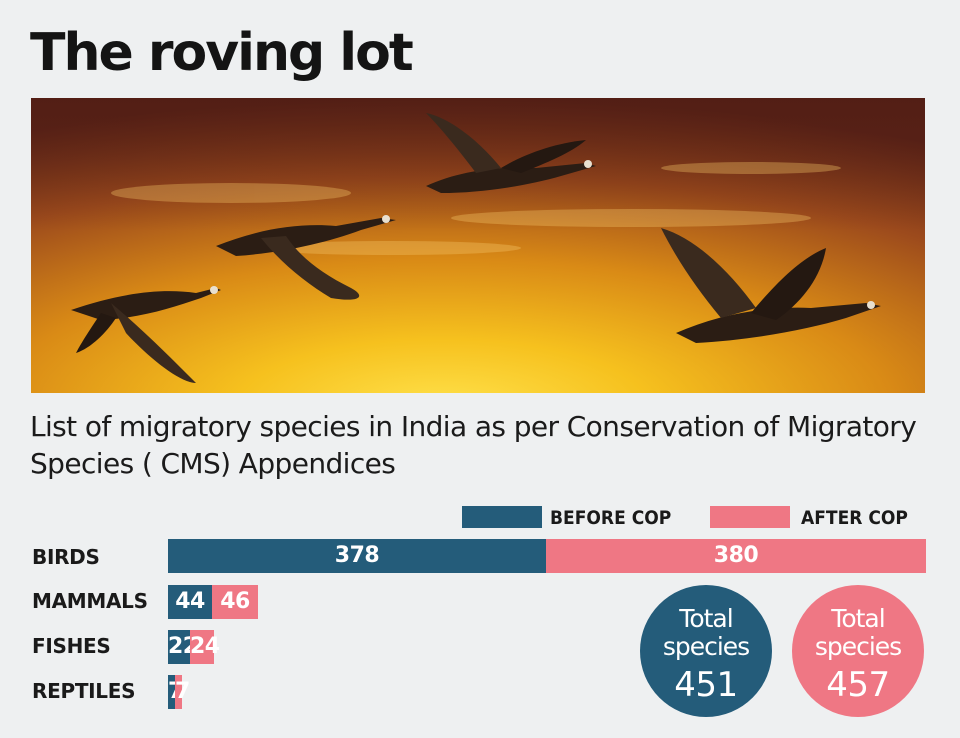 The width and height of the screenshot is (960, 738). I want to click on total-species-before-badge: Total species 451, so click(706, 651).